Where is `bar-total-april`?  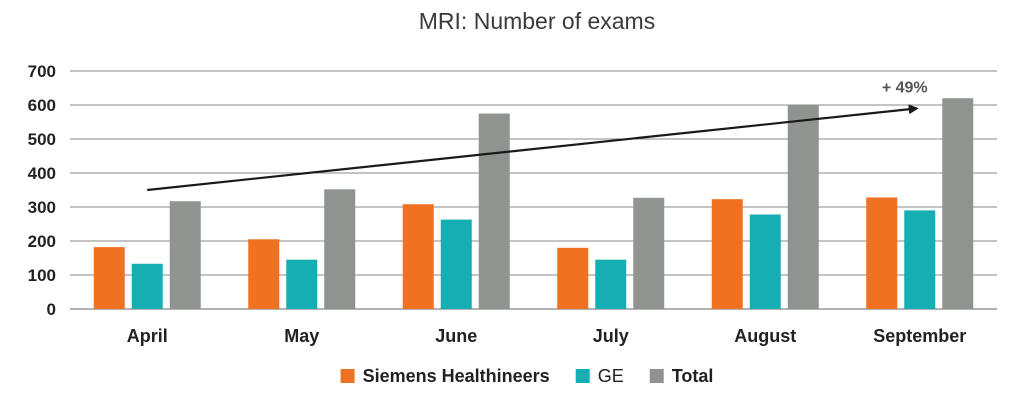 bar-total-april is located at coordinates (185, 255).